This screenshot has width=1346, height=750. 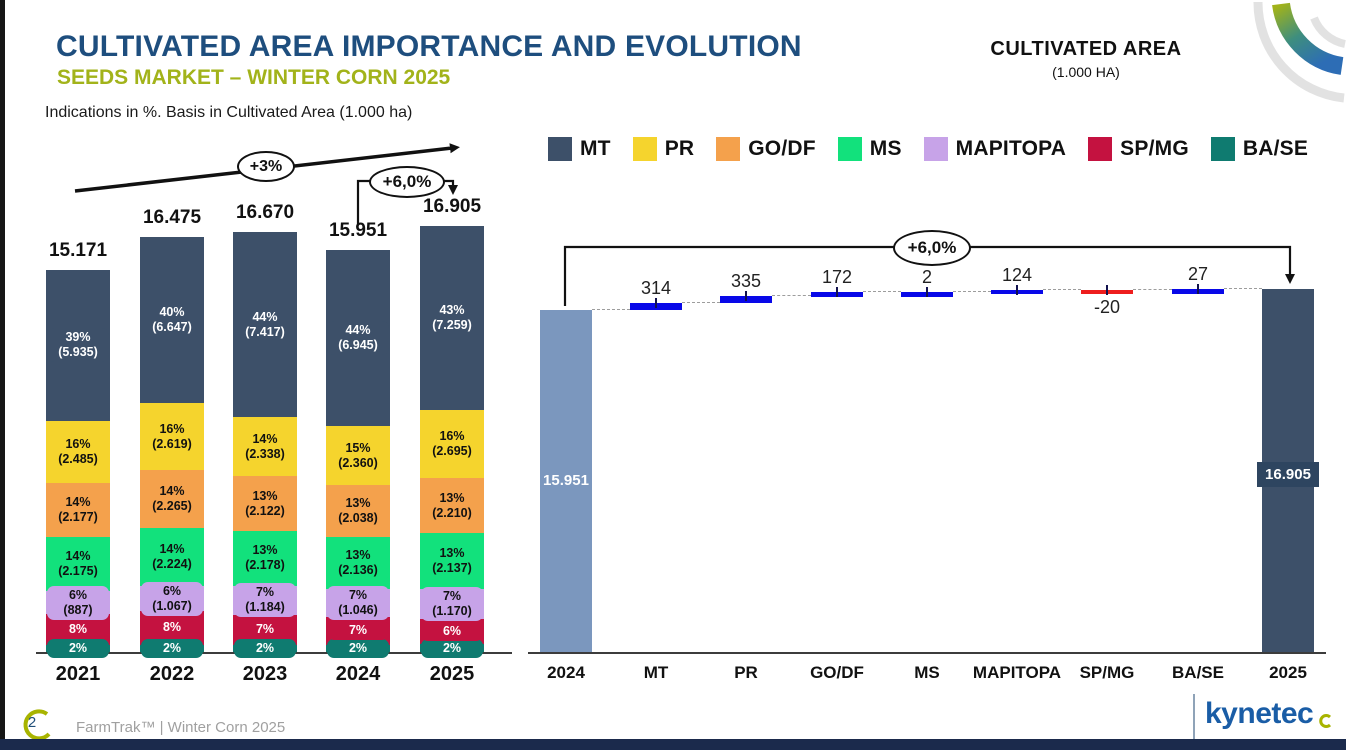 What do you see at coordinates (452, 603) in the screenshot?
I see `segment-label: 7% (1.170)` at bounding box center [452, 603].